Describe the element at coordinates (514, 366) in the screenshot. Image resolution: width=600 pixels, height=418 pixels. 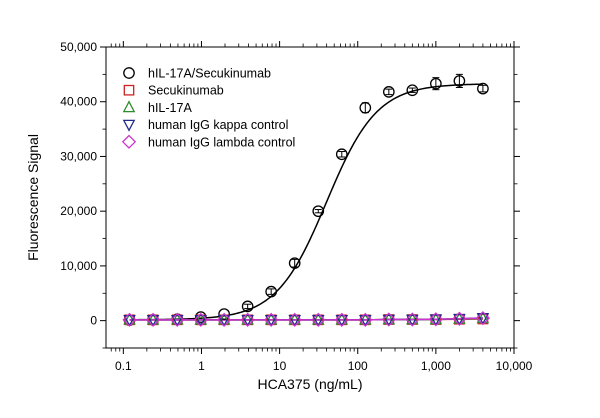
I see `x-tick-label: 10,000` at that location.